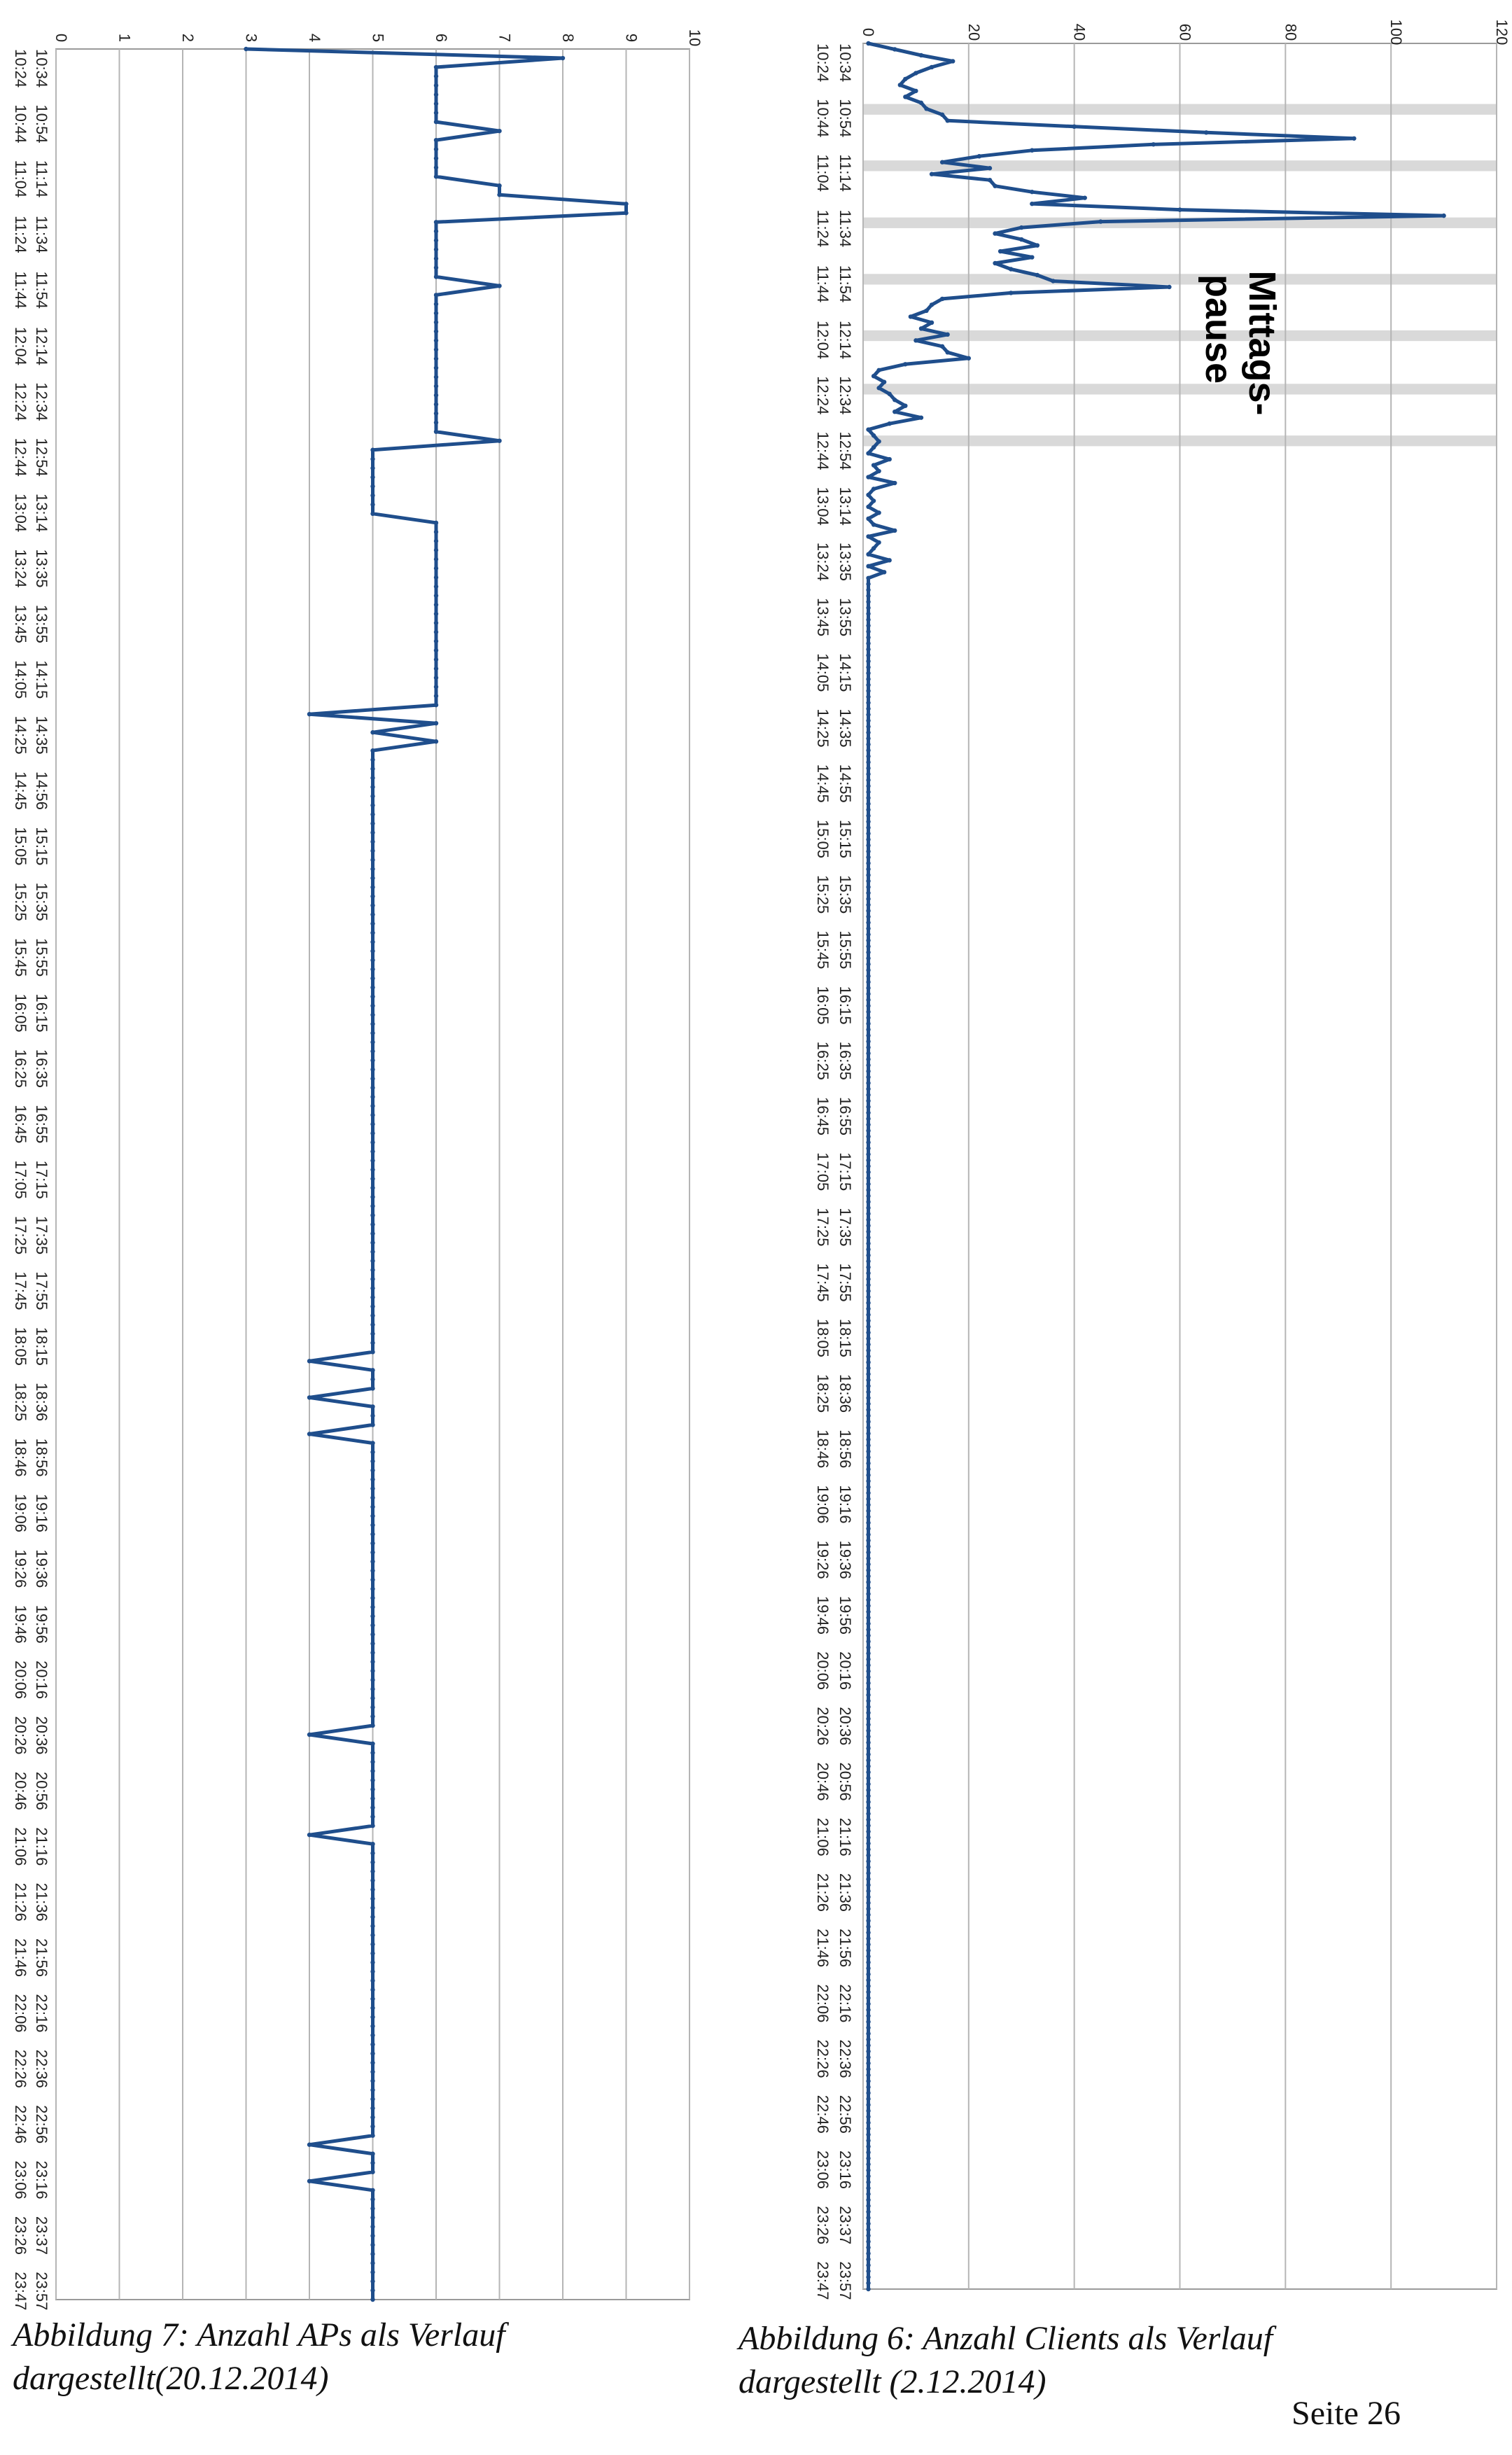 The height and width of the screenshot is (2455, 1512). Describe the element at coordinates (41, 1013) in the screenshot. I see `aps-time-tick-label: 16:15` at that location.